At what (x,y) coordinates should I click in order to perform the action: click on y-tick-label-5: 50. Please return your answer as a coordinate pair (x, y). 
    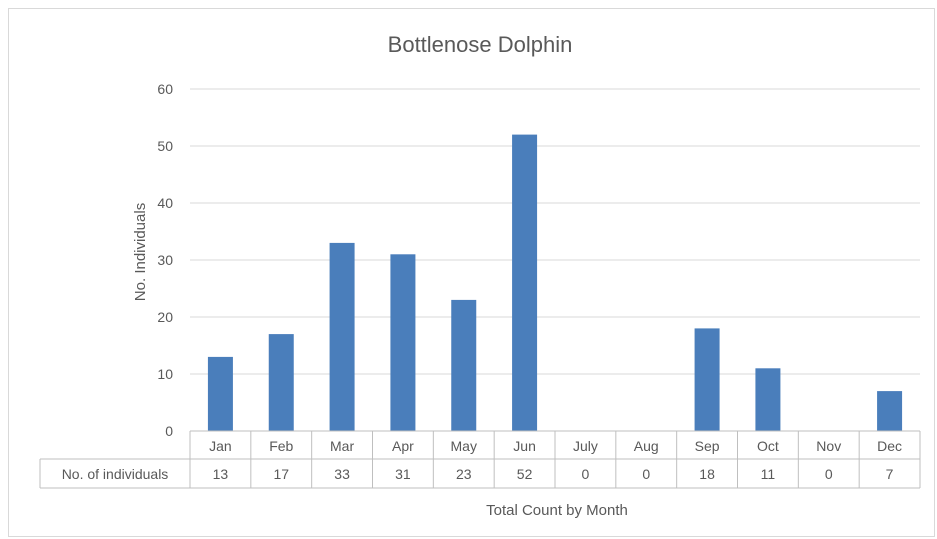
    Looking at the image, I should click on (165, 146).